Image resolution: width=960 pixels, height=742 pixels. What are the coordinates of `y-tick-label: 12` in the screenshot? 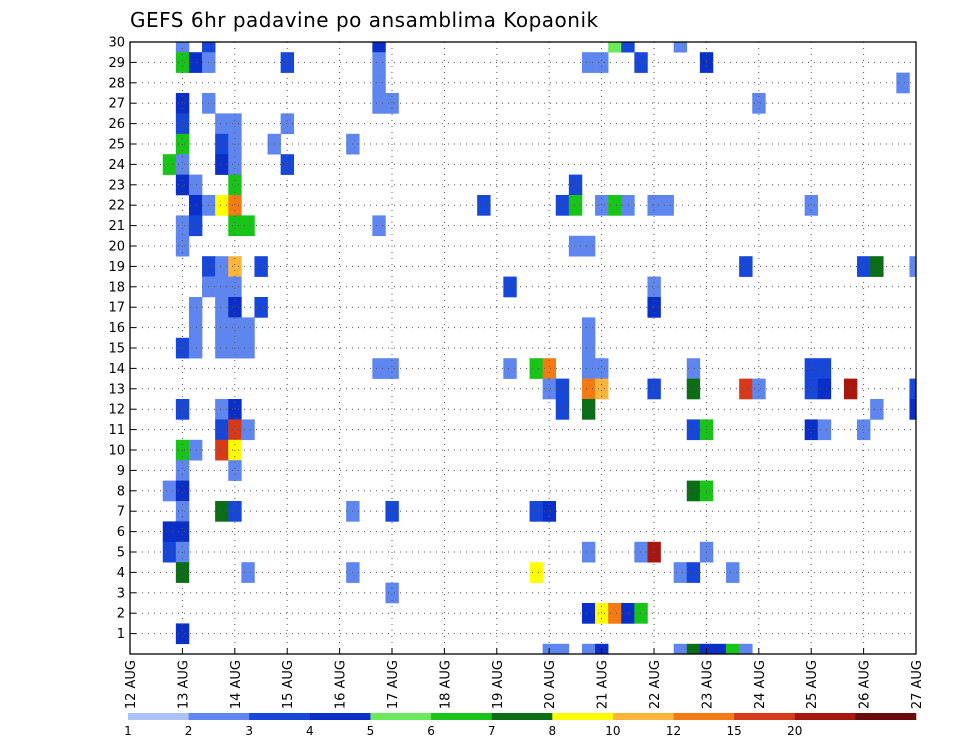 It's located at (116, 410).